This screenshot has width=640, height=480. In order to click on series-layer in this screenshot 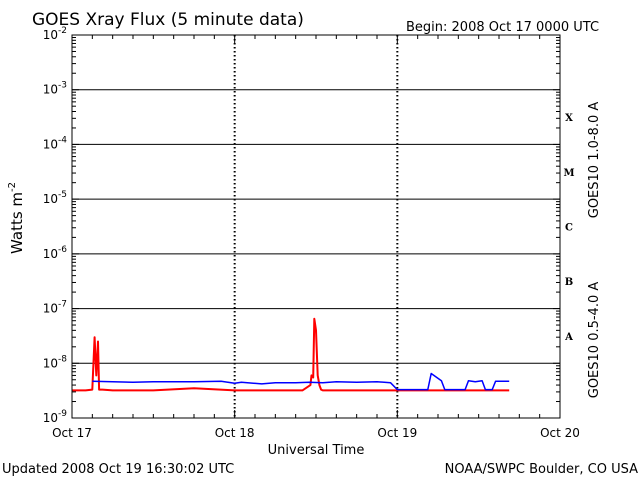, I will do `click(291, 354)`.